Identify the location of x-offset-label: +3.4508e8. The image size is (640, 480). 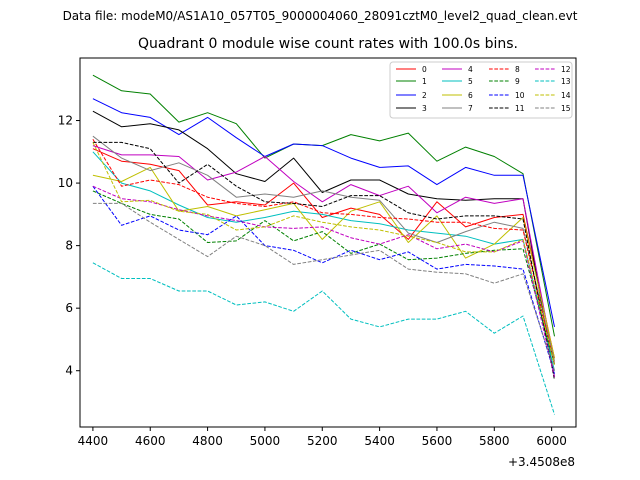
(541, 462).